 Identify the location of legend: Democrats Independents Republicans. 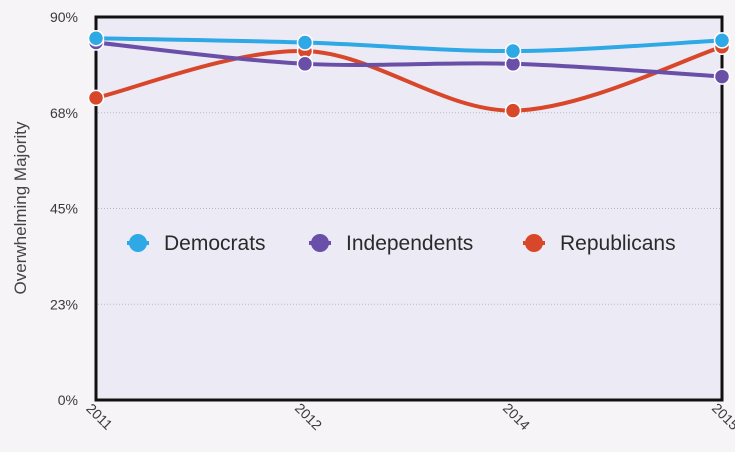
(401, 243).